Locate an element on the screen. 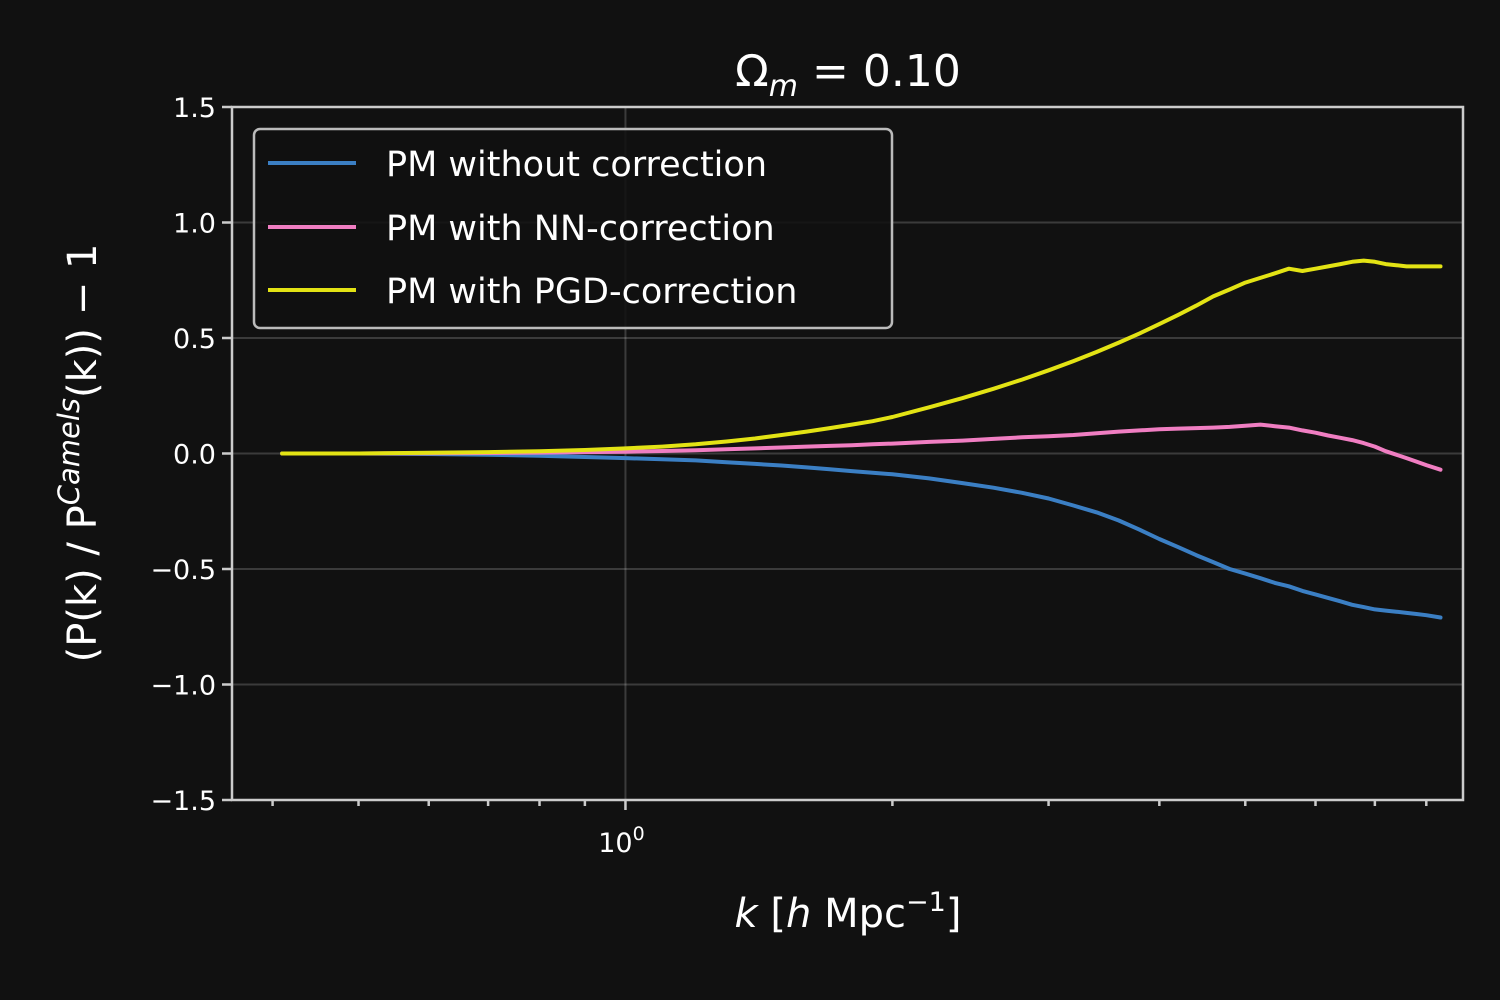  legend-box is located at coordinates (573, 228).